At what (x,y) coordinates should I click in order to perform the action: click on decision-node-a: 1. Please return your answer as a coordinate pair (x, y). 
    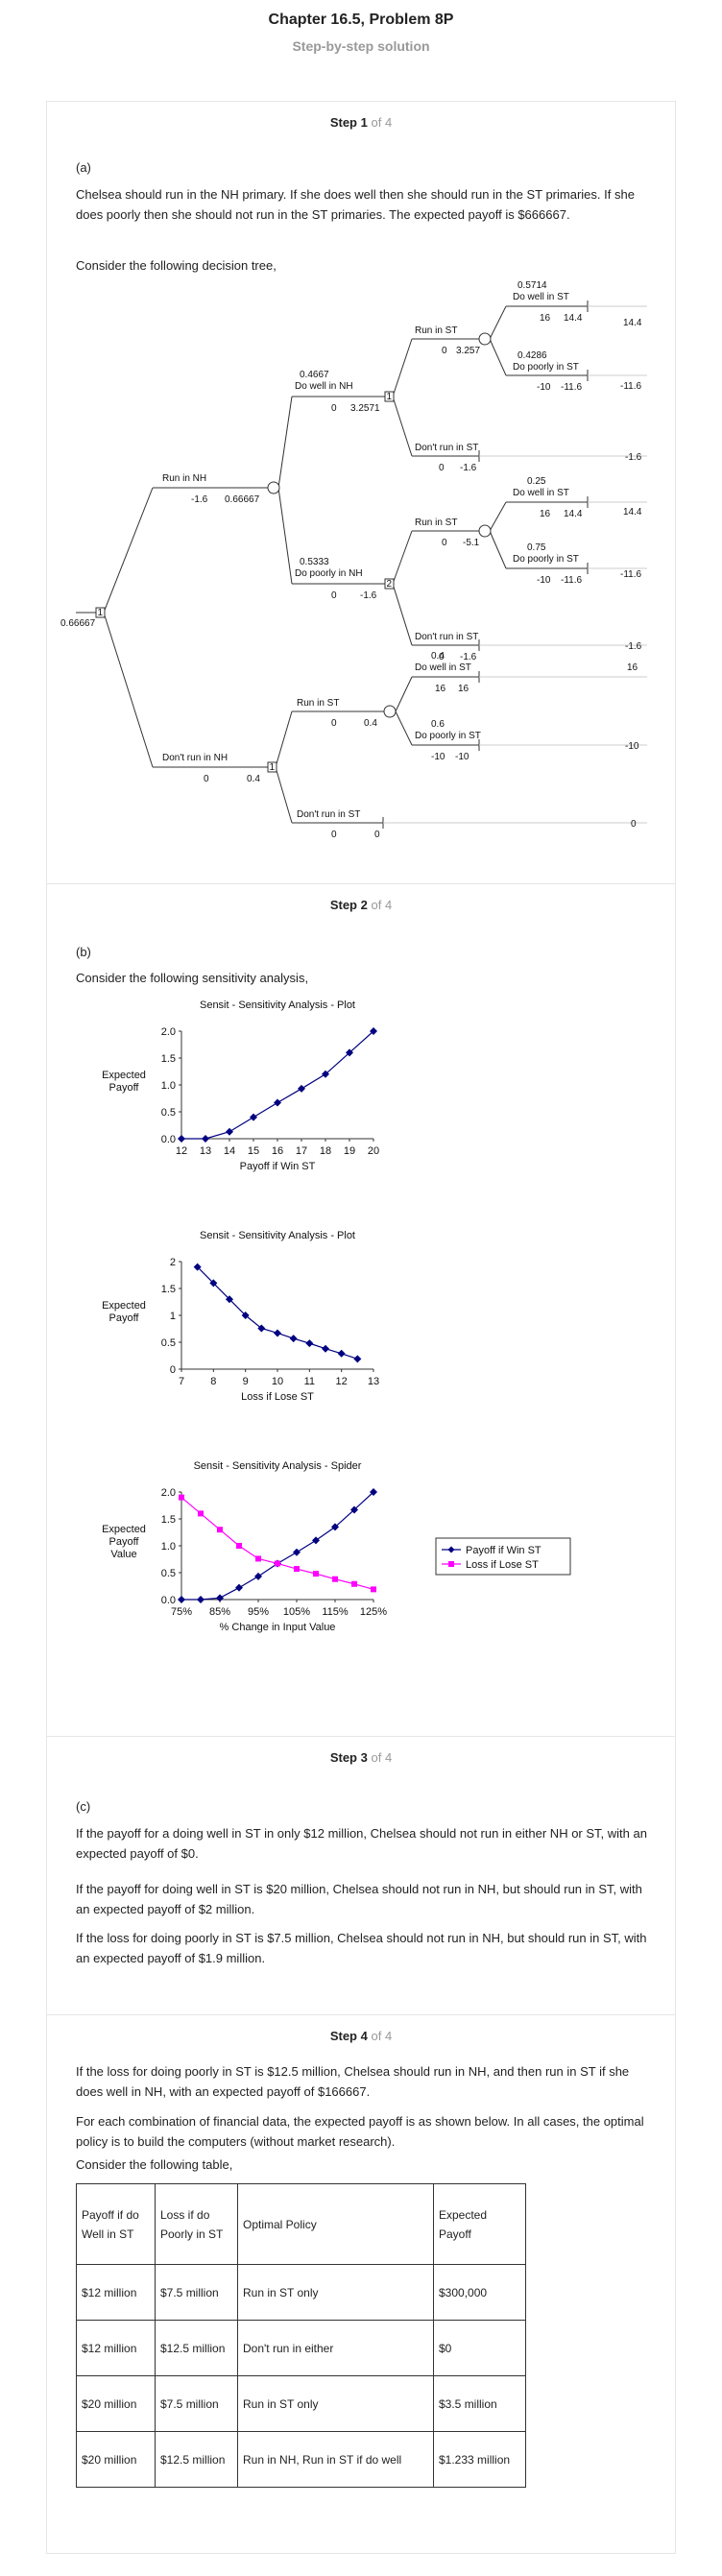
    Looking at the image, I should click on (389, 396).